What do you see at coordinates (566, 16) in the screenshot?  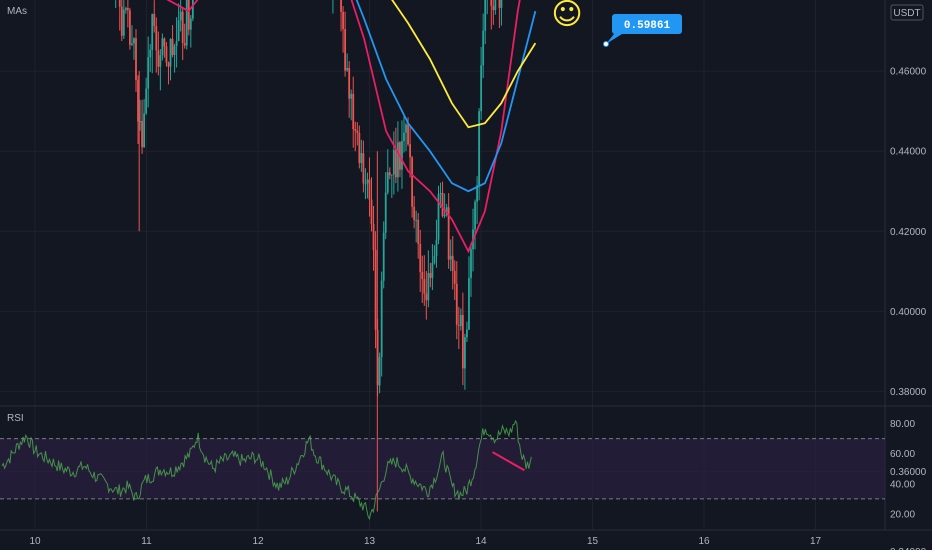 I see `smiley-emoji-icon: ☺` at bounding box center [566, 16].